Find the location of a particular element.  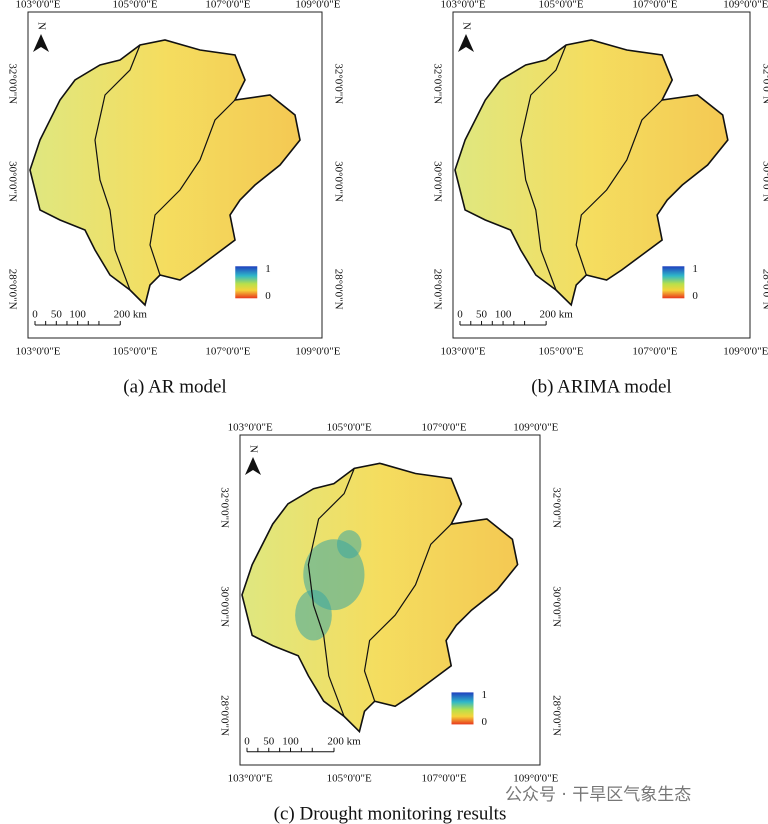

panel-caption: (a) AR model is located at coordinates (174, 386).